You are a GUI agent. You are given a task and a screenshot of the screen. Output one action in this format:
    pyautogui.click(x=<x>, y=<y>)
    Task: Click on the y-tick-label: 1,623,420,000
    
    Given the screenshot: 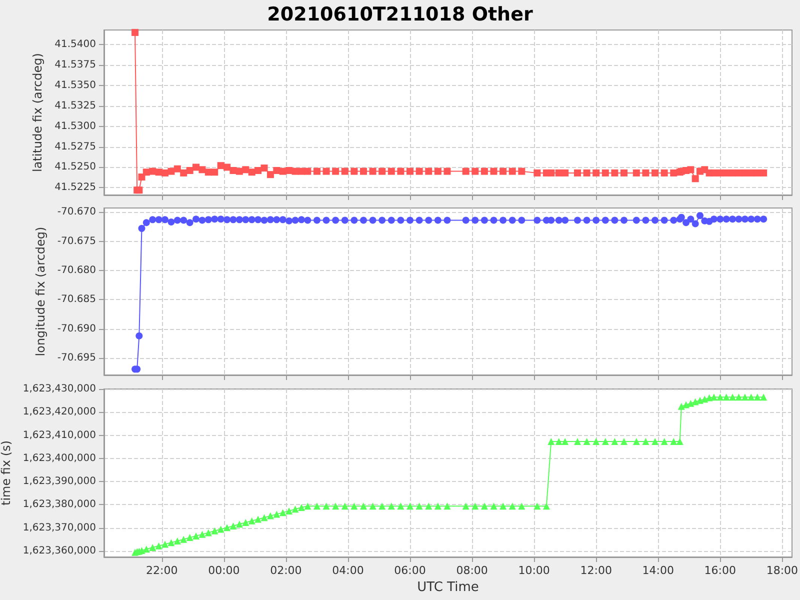 What is the action you would take?
    pyautogui.click(x=59, y=412)
    